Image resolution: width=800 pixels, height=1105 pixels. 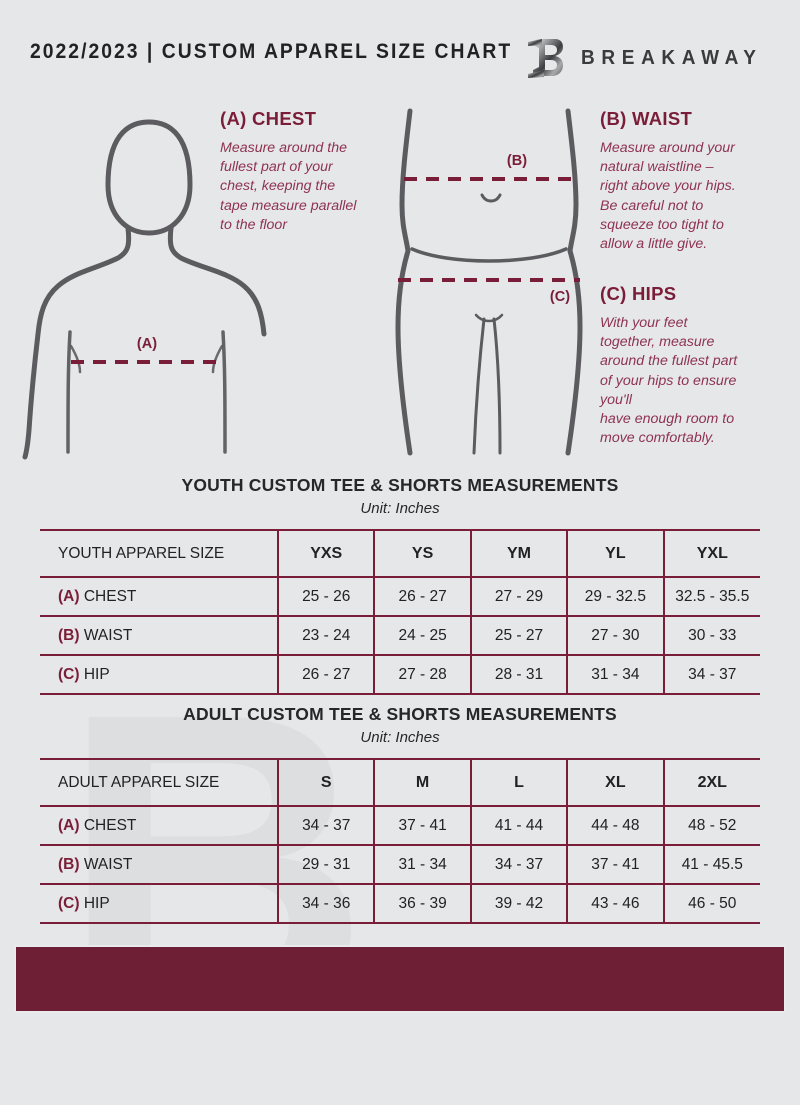 I want to click on upper-body-figure: (A), so click(x=144, y=289).